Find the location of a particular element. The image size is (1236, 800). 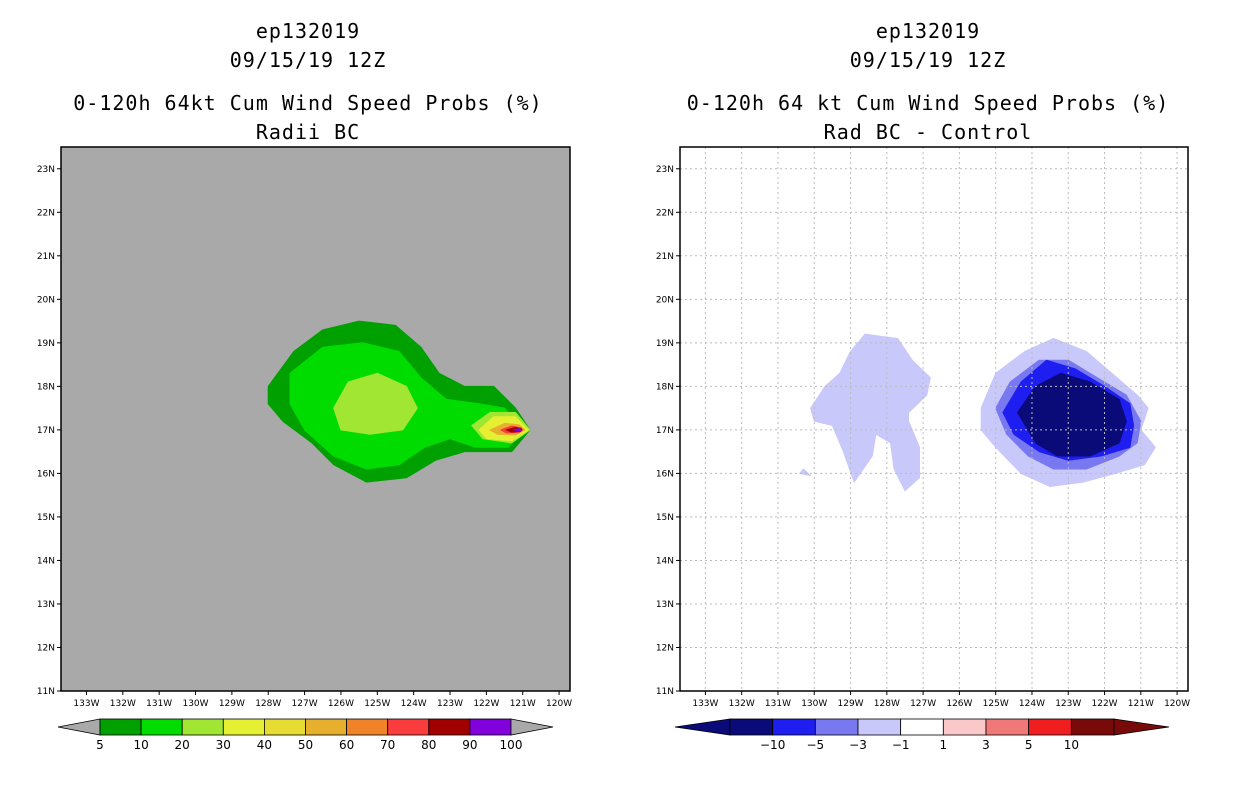

colorbar-label: 100 is located at coordinates (511, 745).